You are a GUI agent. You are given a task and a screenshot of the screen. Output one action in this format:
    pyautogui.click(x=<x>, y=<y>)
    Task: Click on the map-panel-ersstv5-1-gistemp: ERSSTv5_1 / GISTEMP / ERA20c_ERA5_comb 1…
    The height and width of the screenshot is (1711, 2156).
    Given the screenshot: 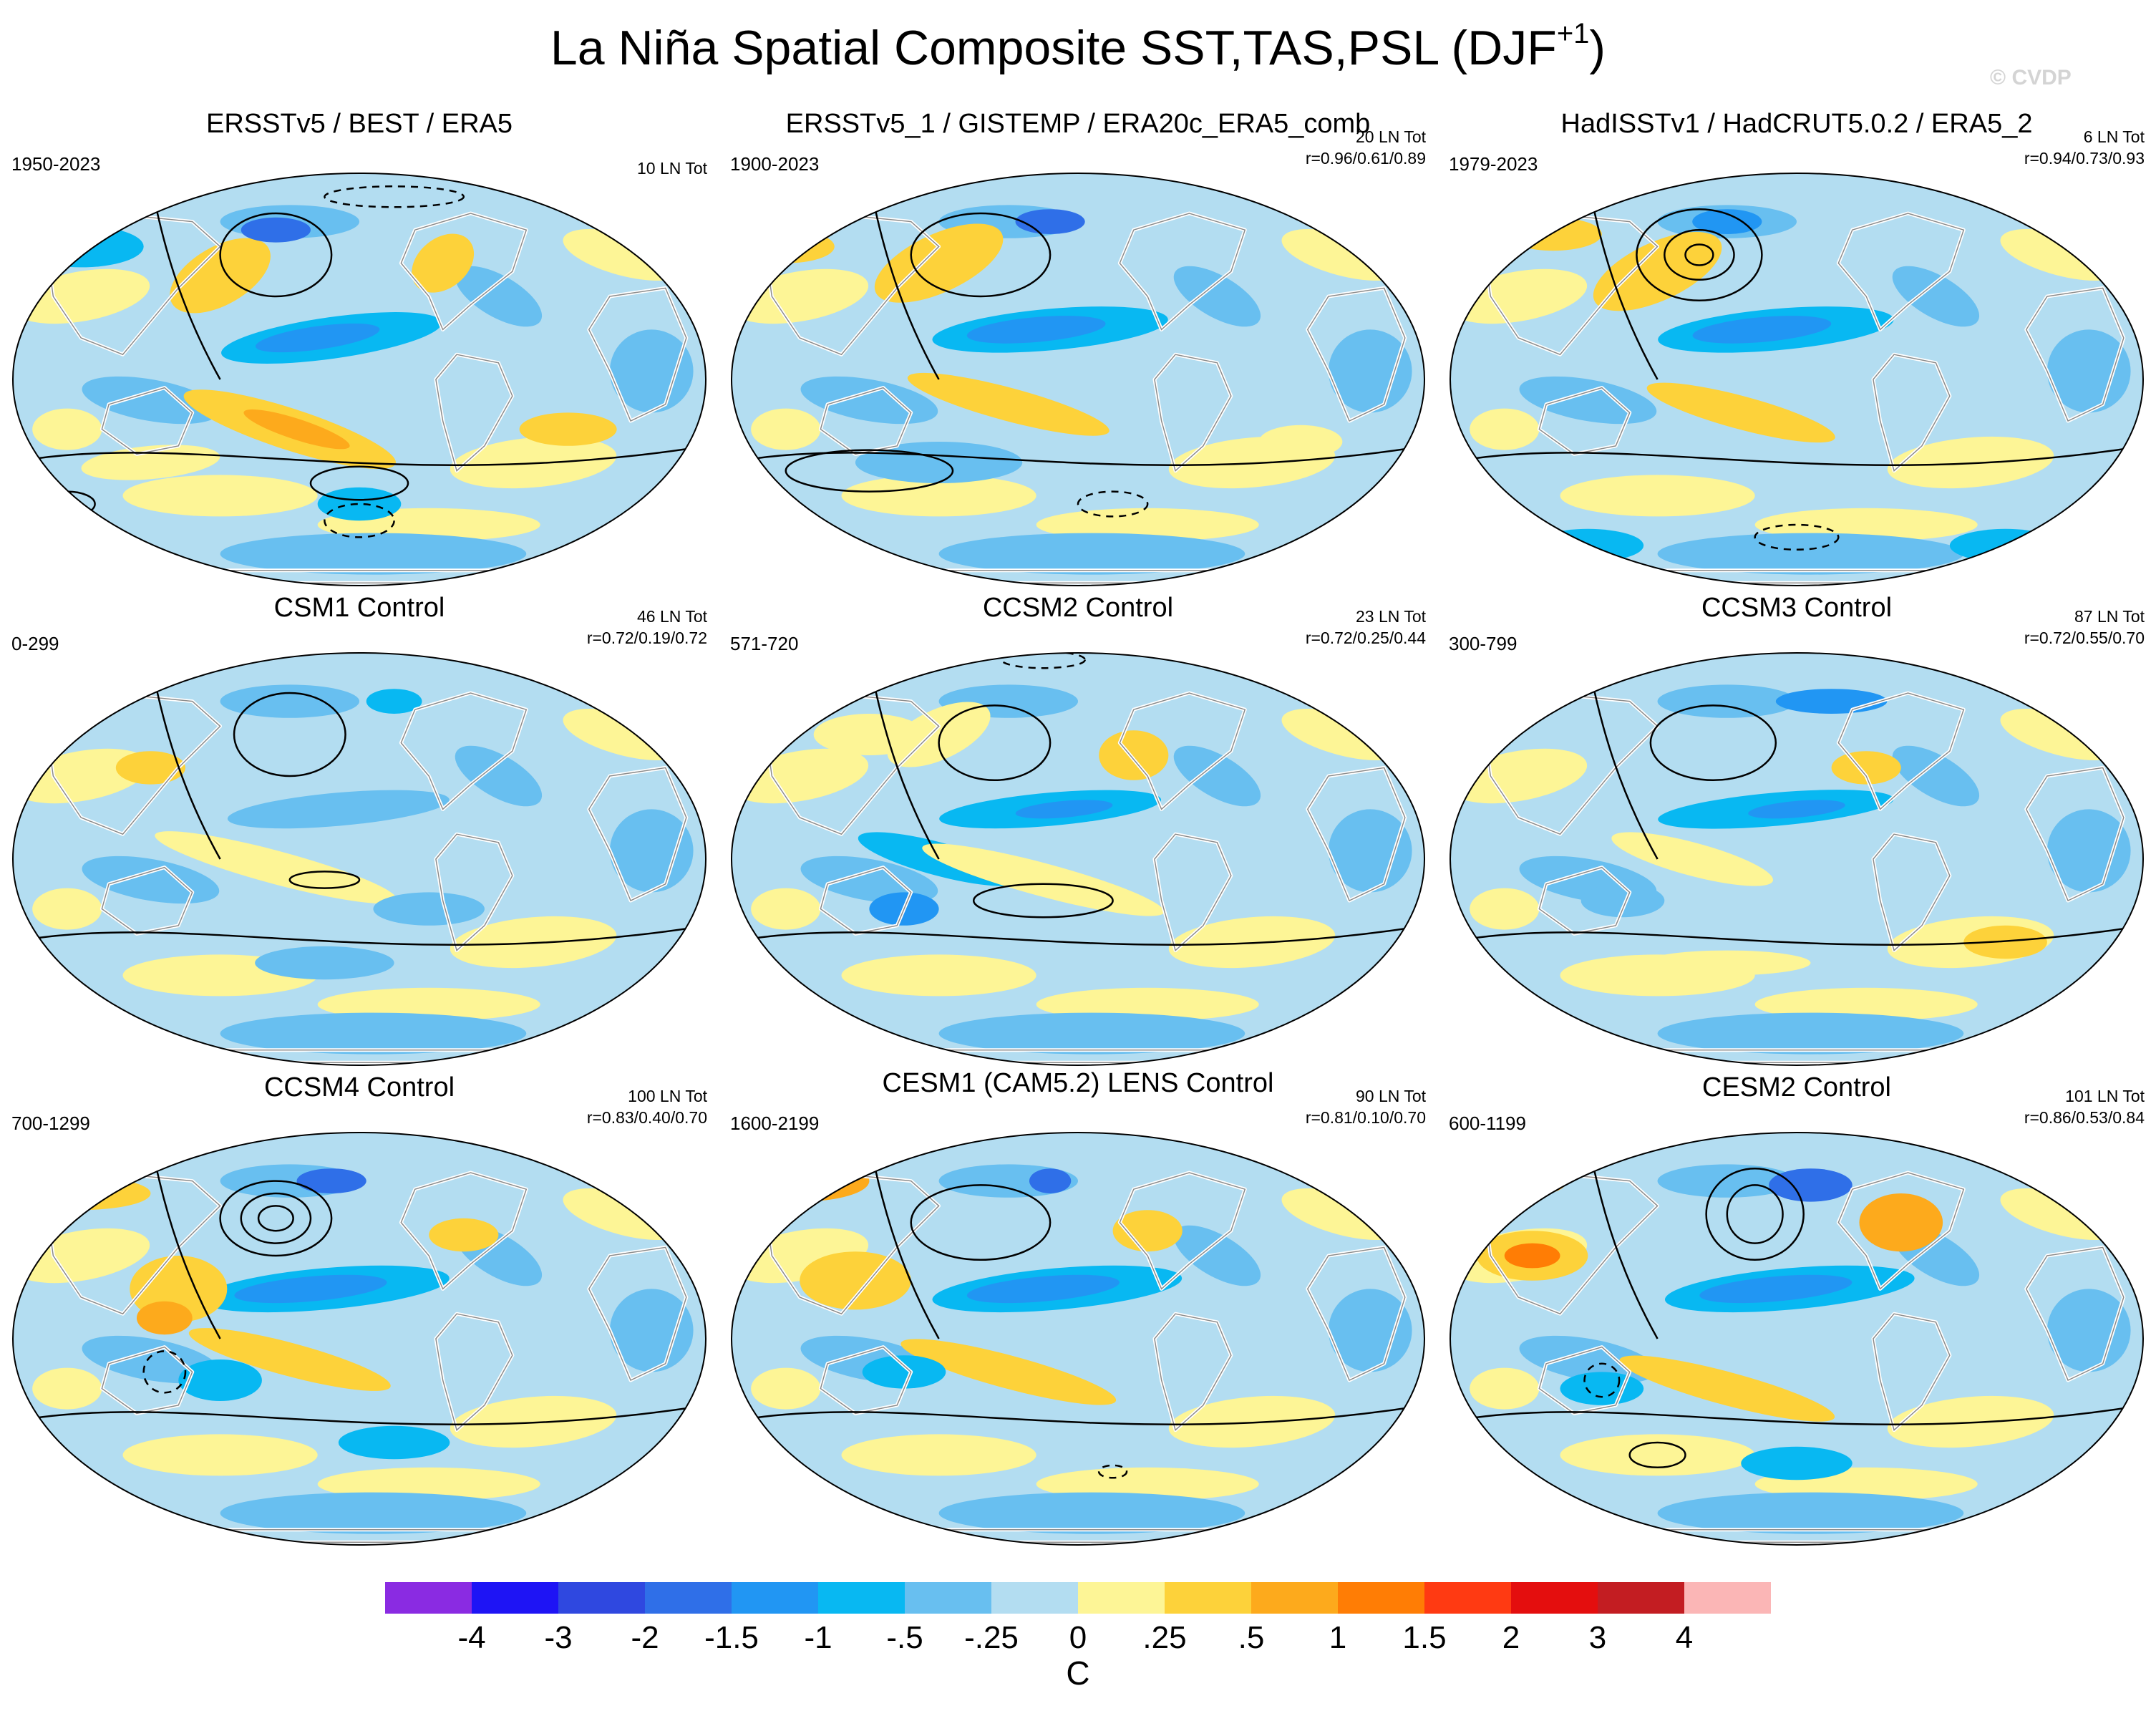 What is the action you would take?
    pyautogui.click(x=1078, y=350)
    